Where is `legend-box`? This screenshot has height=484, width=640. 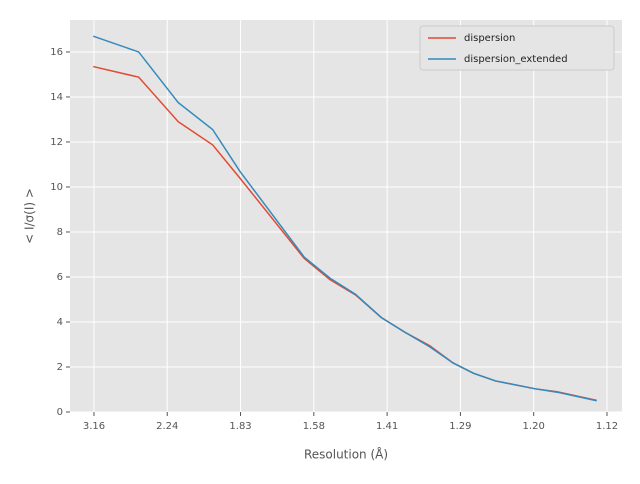
legend-box is located at coordinates (517, 48).